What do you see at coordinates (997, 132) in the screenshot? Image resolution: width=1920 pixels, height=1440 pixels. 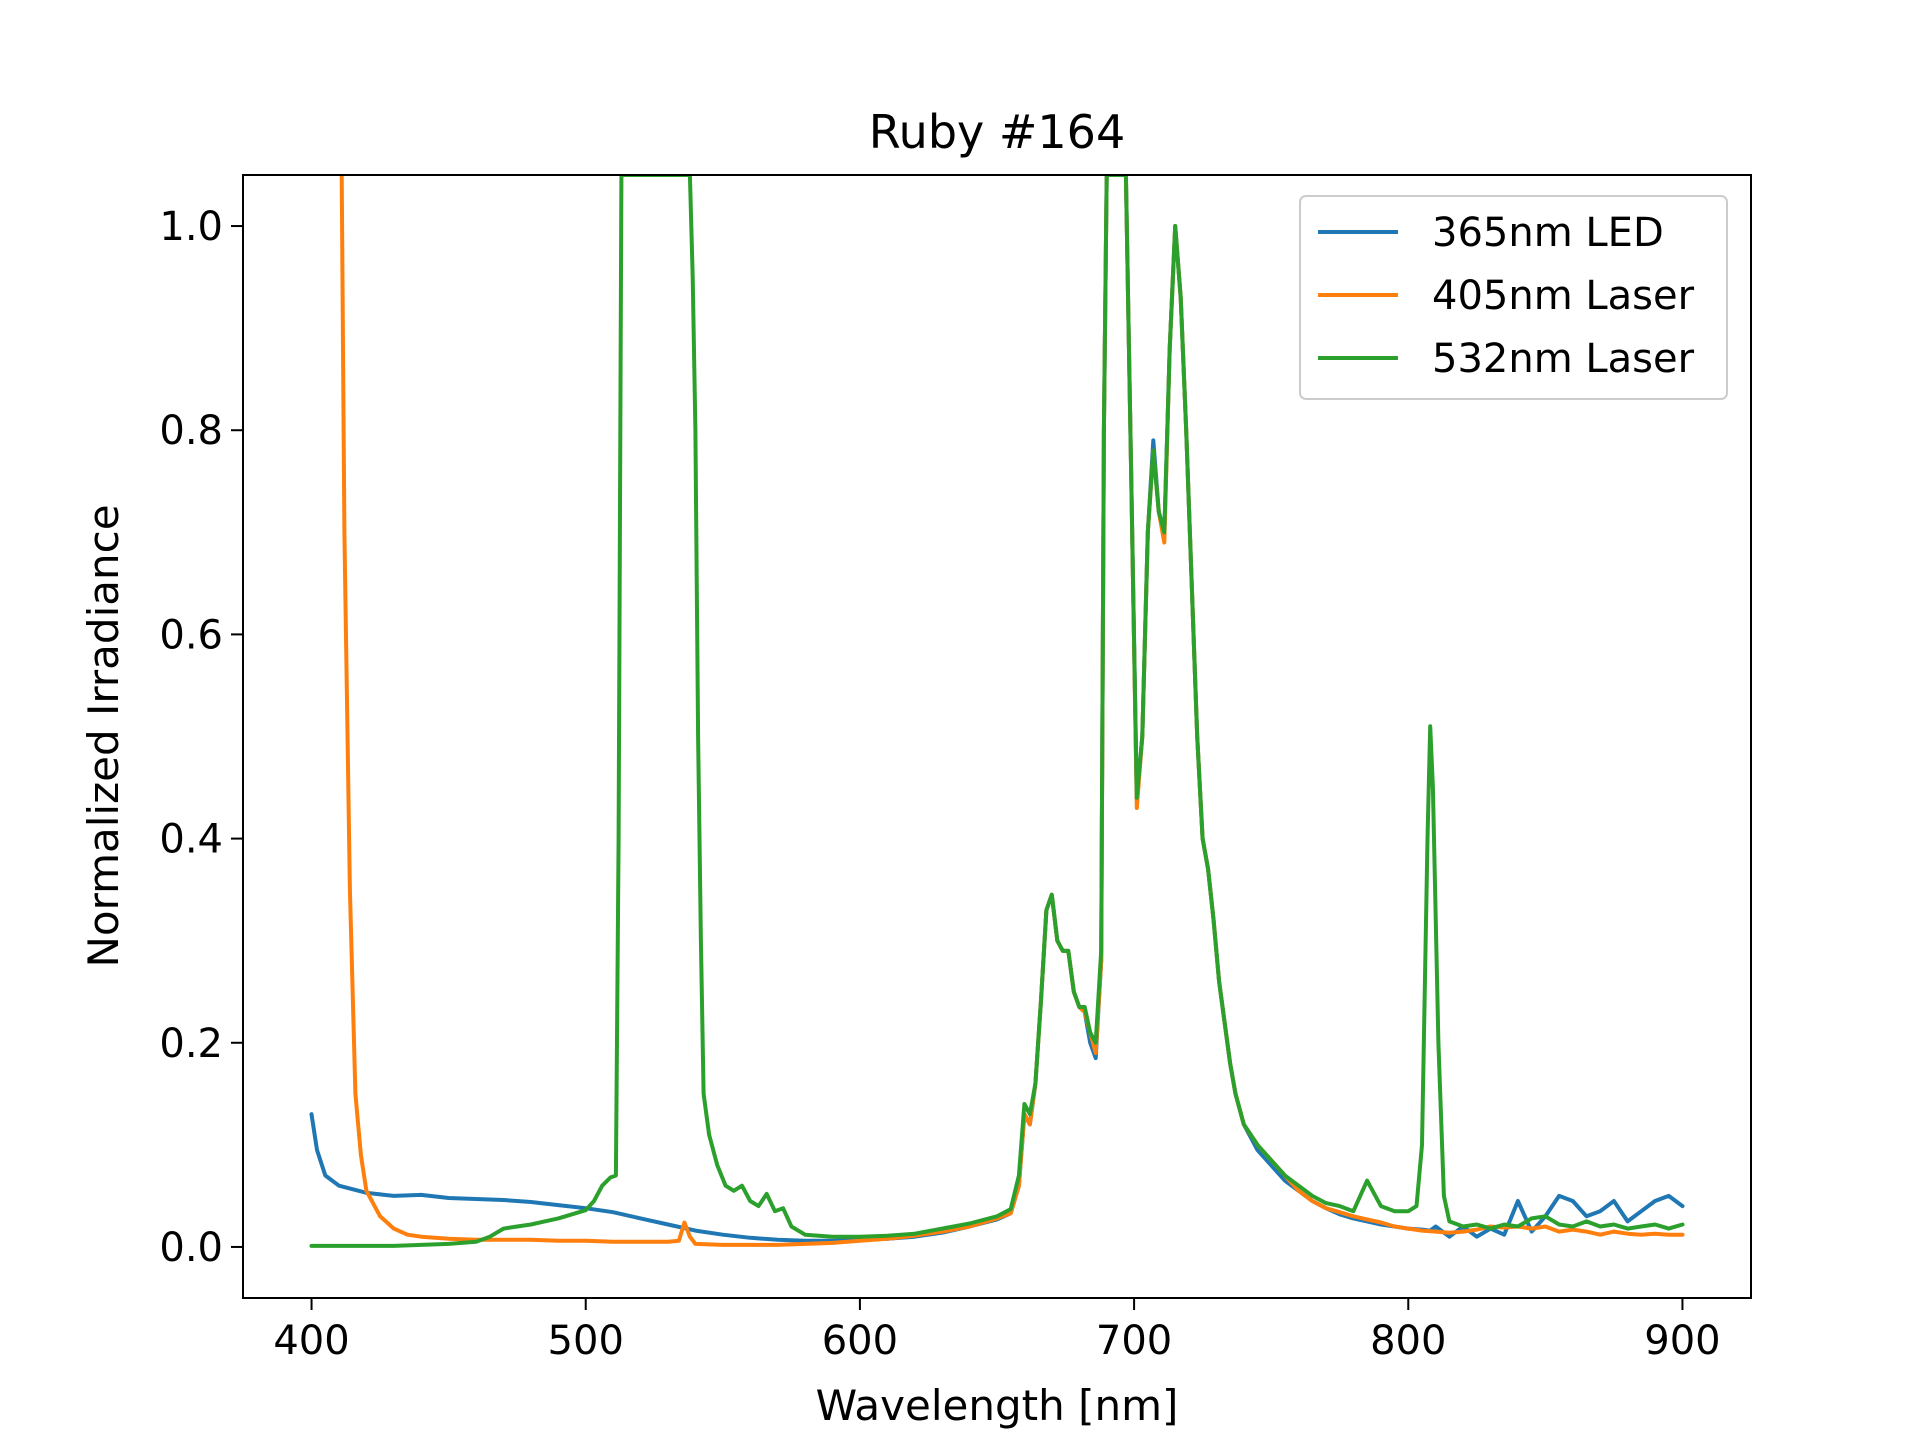 I see `chart-title: Ruby #164` at bounding box center [997, 132].